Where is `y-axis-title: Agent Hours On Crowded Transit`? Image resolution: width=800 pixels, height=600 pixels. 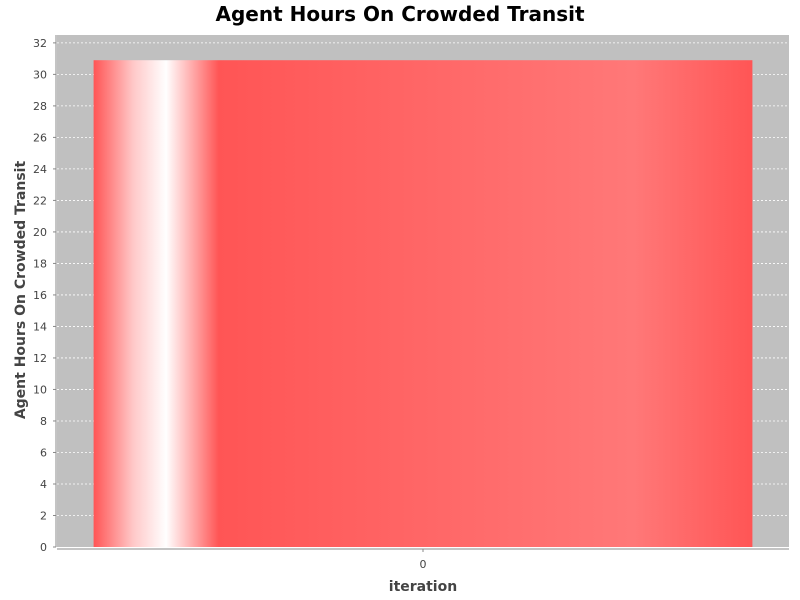 y-axis-title: Agent Hours On Crowded Transit is located at coordinates (21, 290).